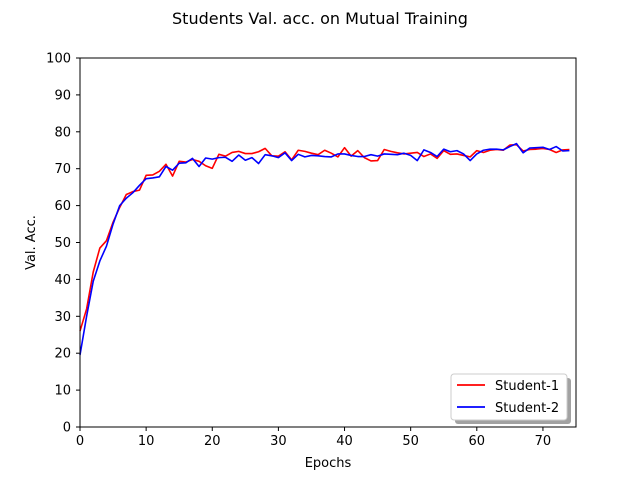 This screenshot has width=640, height=484. Describe the element at coordinates (477, 441) in the screenshot. I see `x-tick-label: 60` at that location.